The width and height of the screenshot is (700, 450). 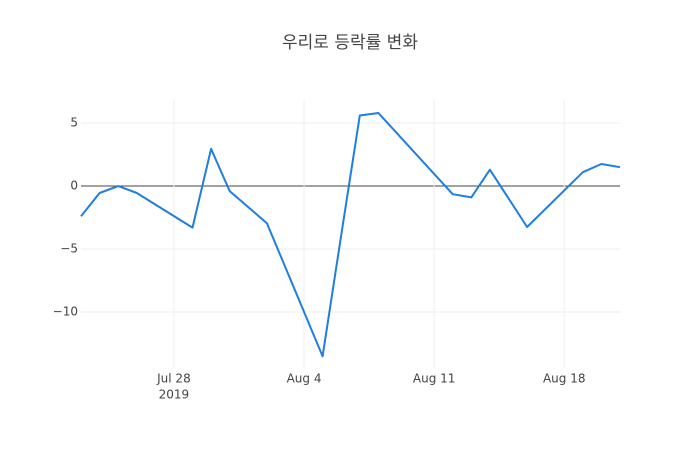 What do you see at coordinates (304, 379) in the screenshot?
I see `x-tick-label: Aug 4` at bounding box center [304, 379].